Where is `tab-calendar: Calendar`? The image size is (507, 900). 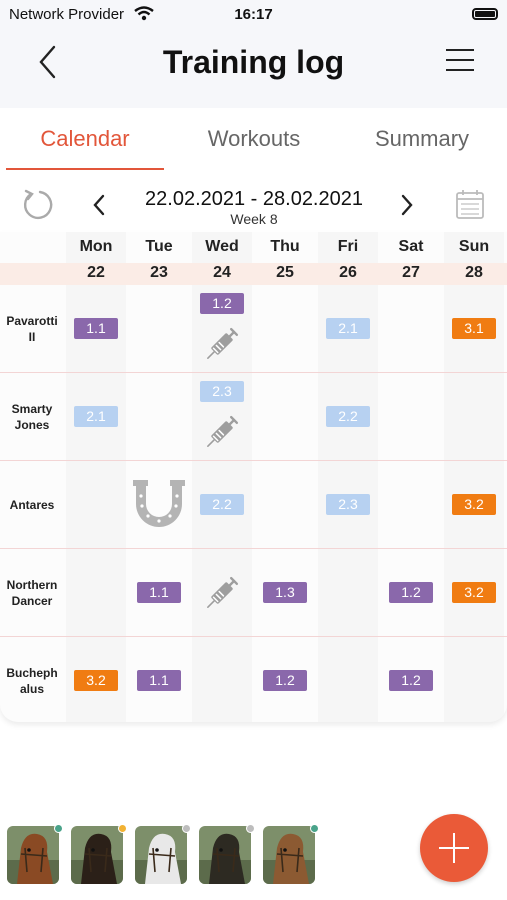 tab-calendar: Calendar is located at coordinates (85, 138).